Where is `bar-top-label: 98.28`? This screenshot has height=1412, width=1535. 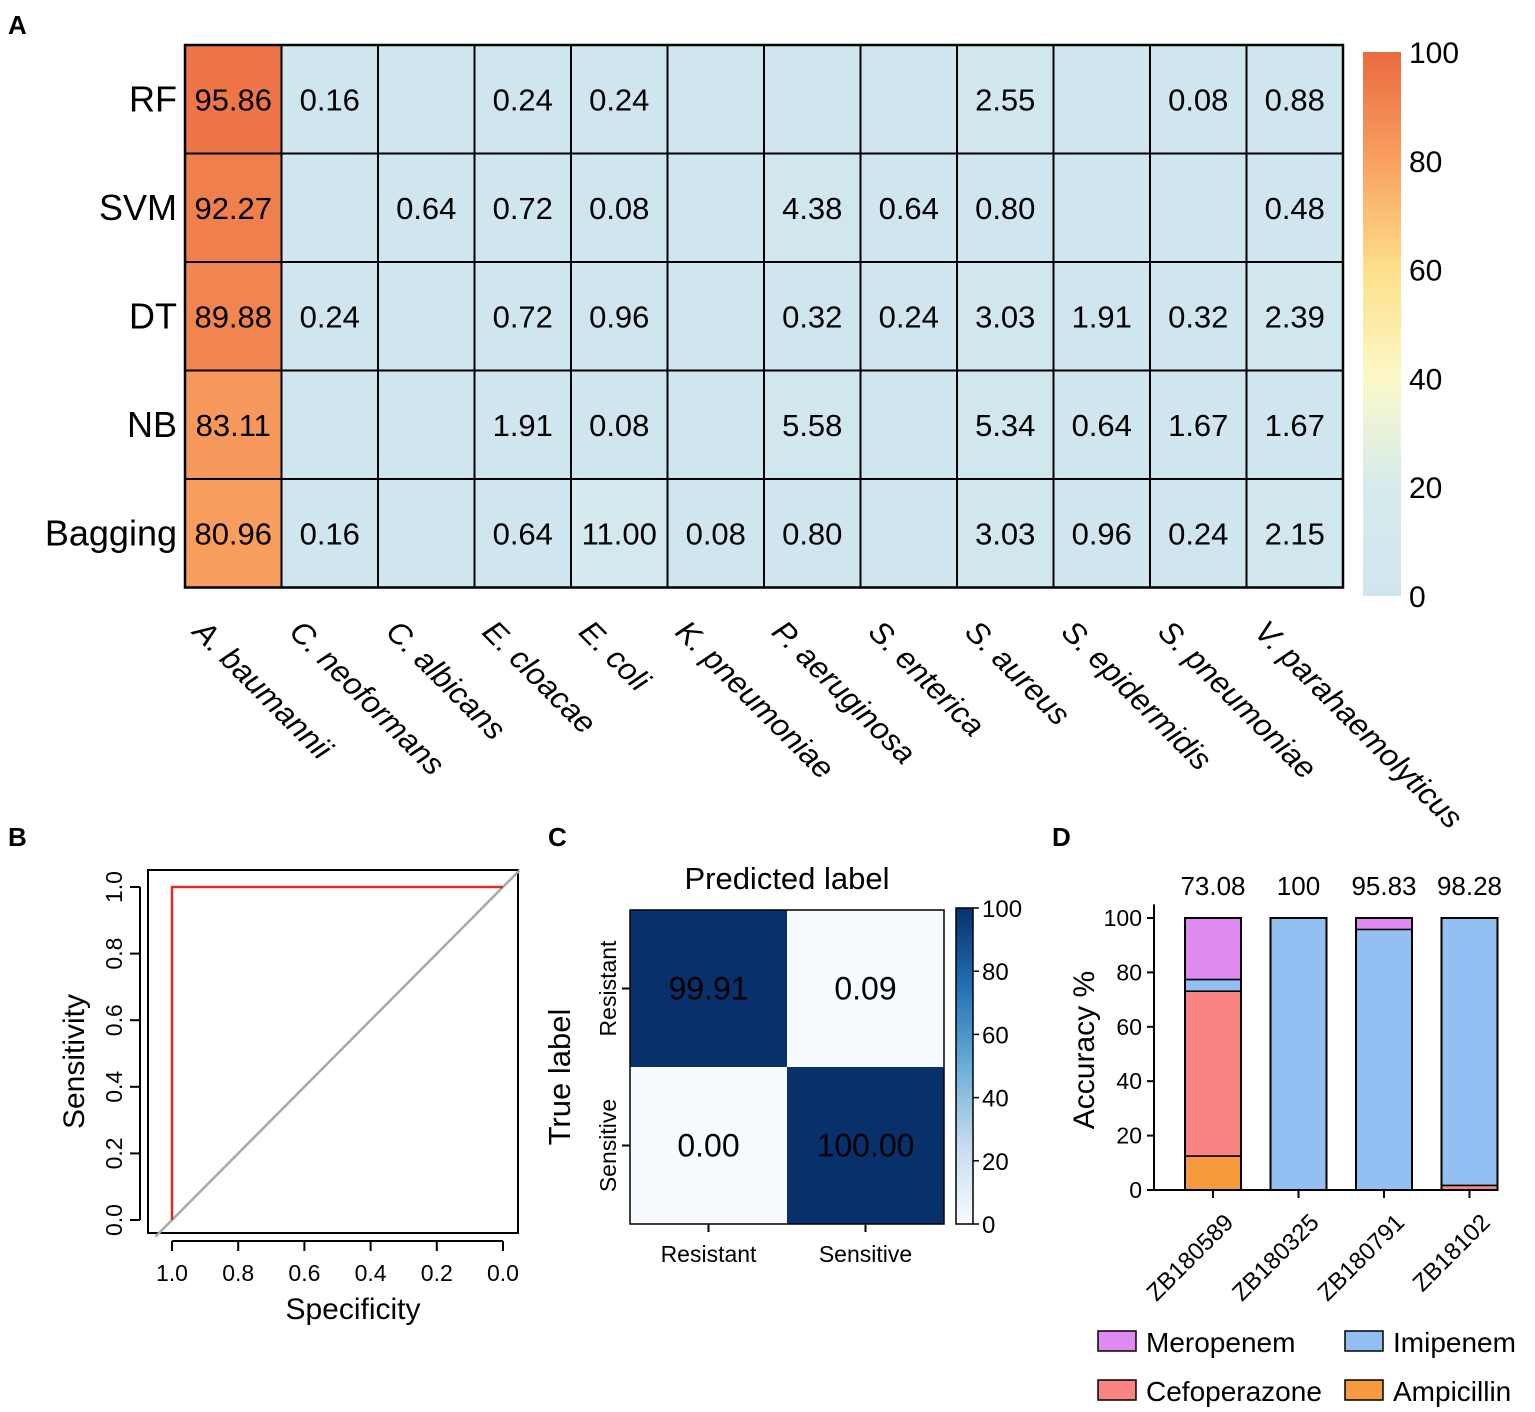
bar-top-label: 98.28 is located at coordinates (1469, 886).